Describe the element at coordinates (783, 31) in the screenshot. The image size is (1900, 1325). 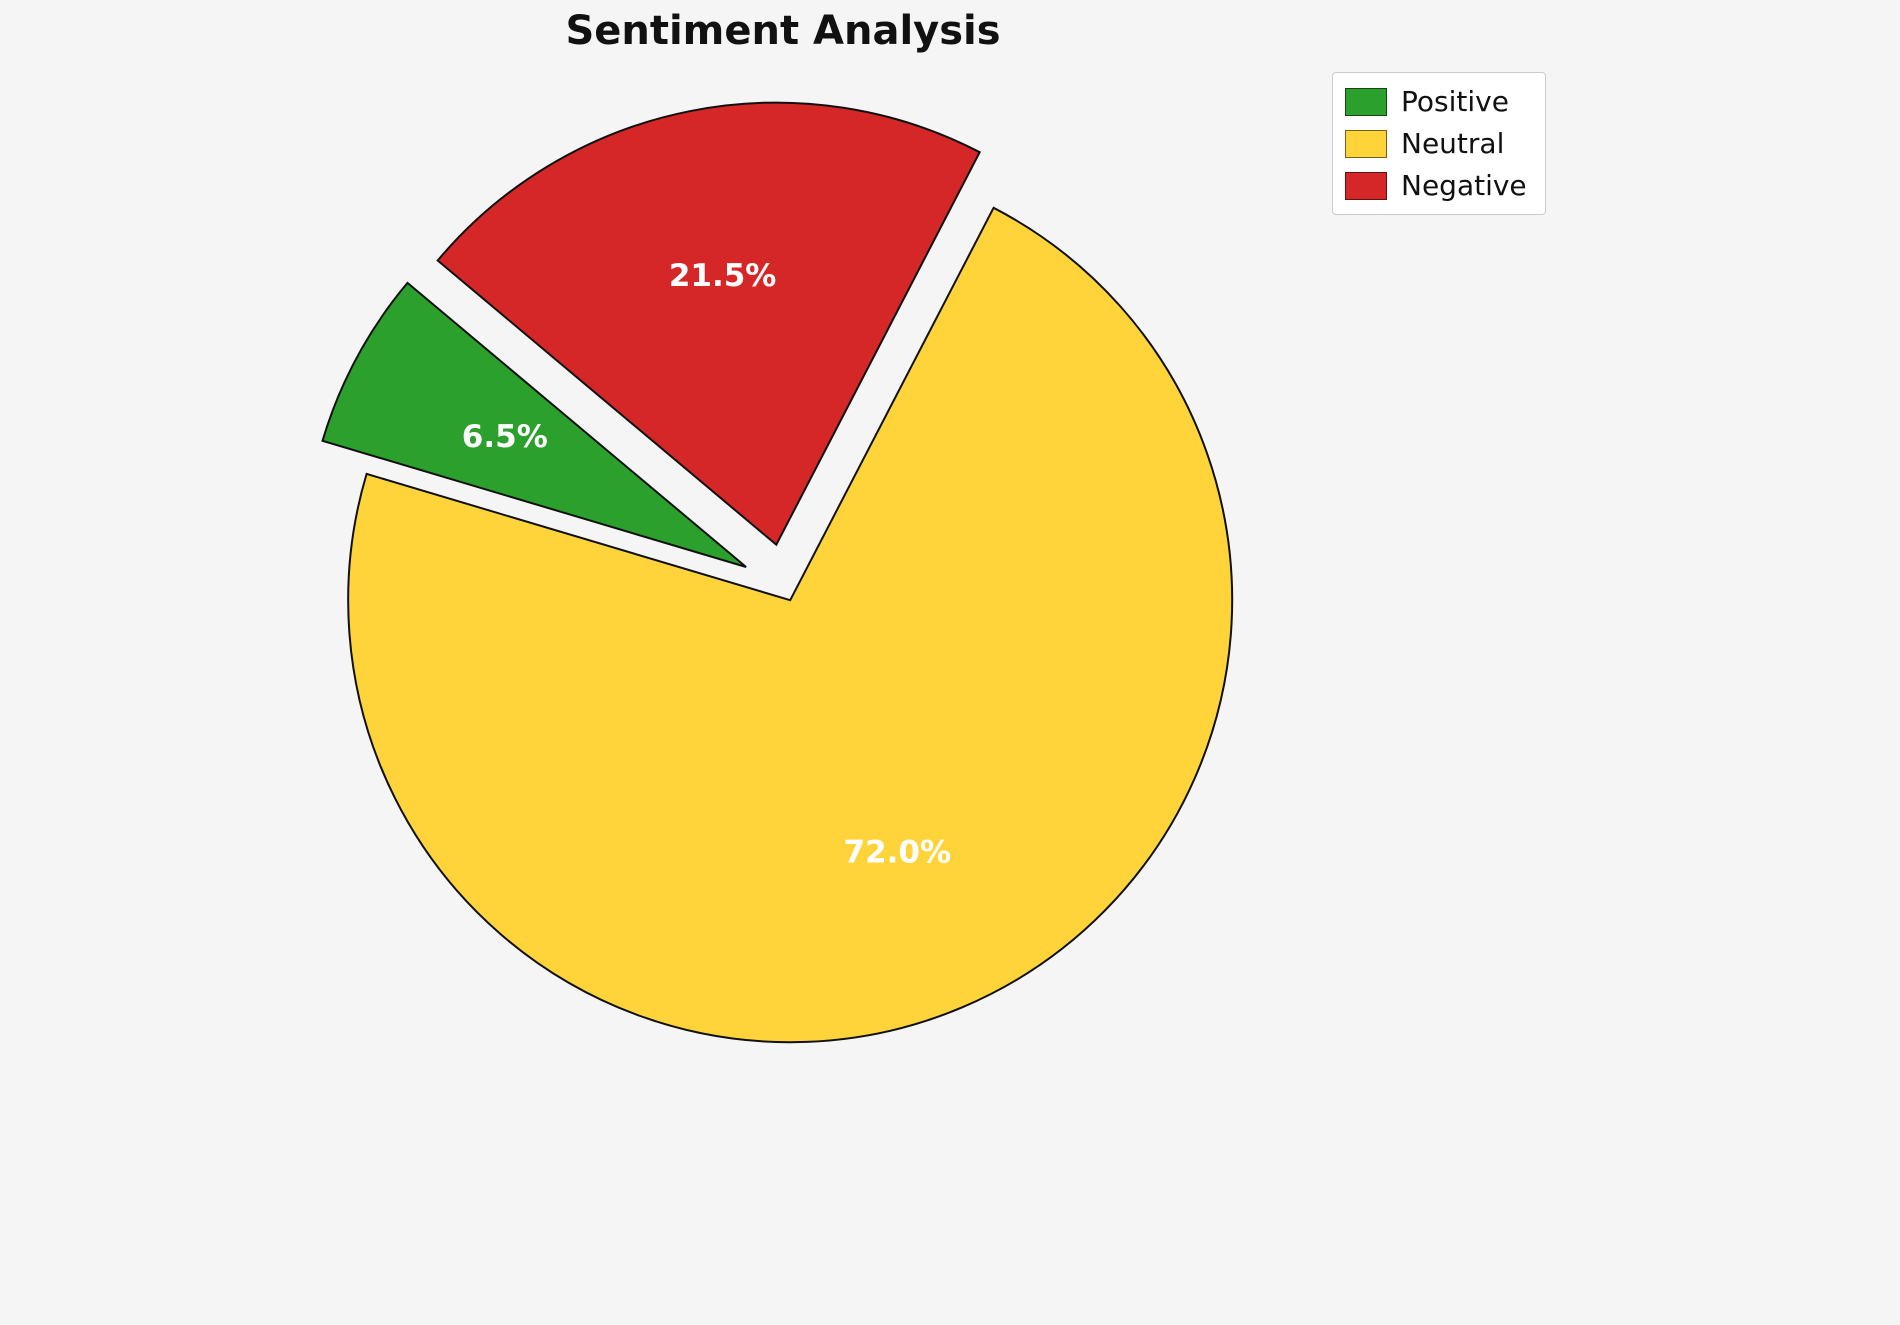
I see `chart-title: Sentiment Analysis` at that location.